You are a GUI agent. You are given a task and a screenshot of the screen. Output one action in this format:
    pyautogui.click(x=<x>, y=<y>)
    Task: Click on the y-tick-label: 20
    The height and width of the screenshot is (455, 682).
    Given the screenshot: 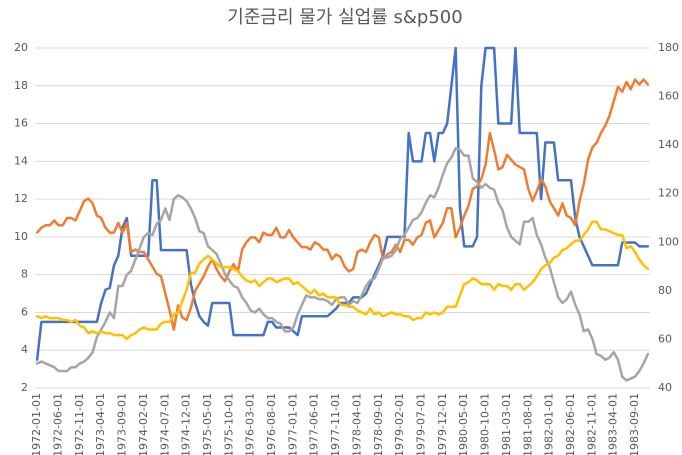 What is the action you would take?
    pyautogui.click(x=21, y=47)
    